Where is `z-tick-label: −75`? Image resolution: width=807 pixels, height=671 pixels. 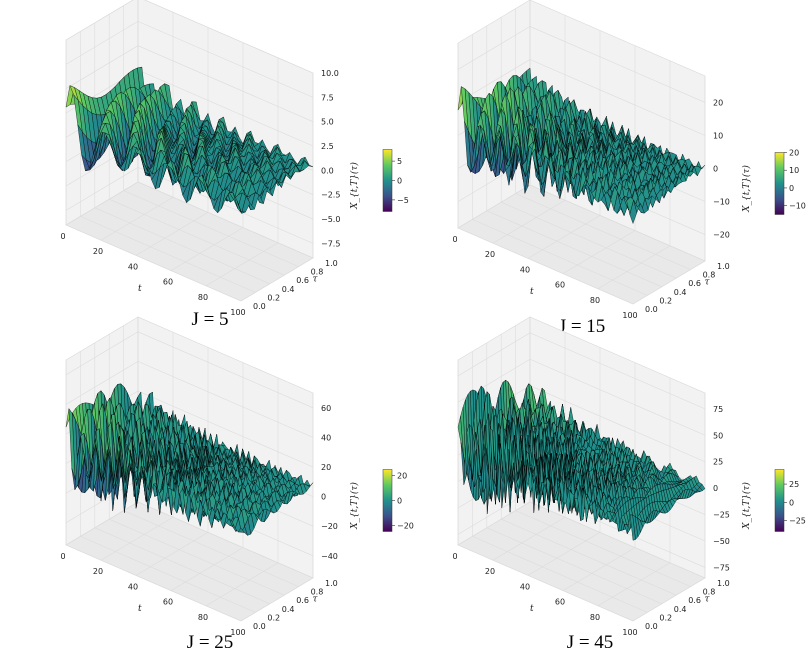
z-tick-label: −75 is located at coordinates (721, 567).